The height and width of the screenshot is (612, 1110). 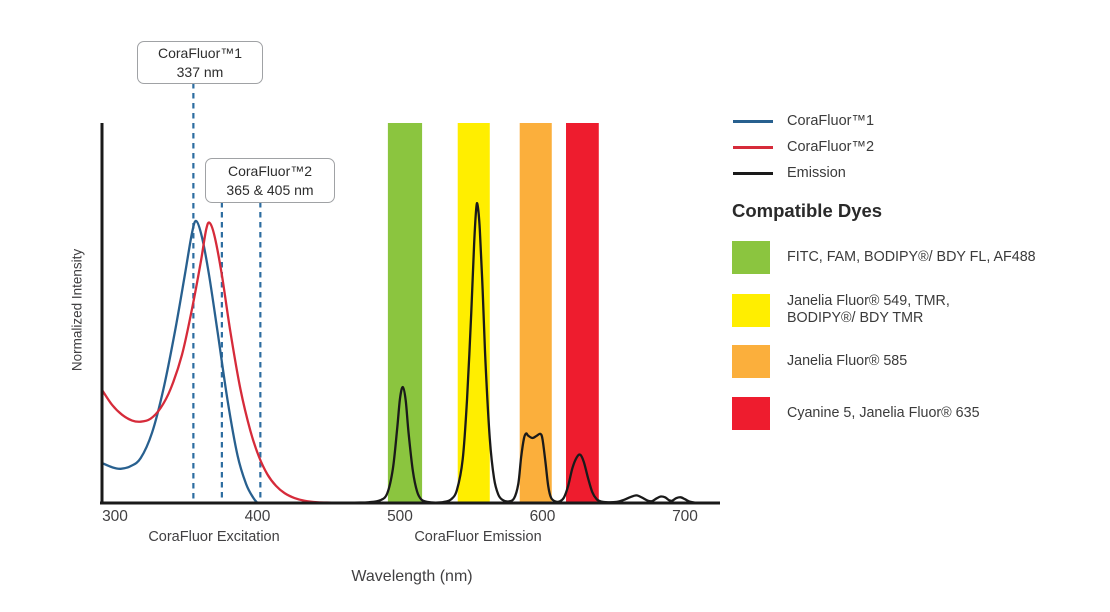 I want to click on legend: CoraFluor™1 CoraFluor™2 Emission, so click(x=803, y=147).